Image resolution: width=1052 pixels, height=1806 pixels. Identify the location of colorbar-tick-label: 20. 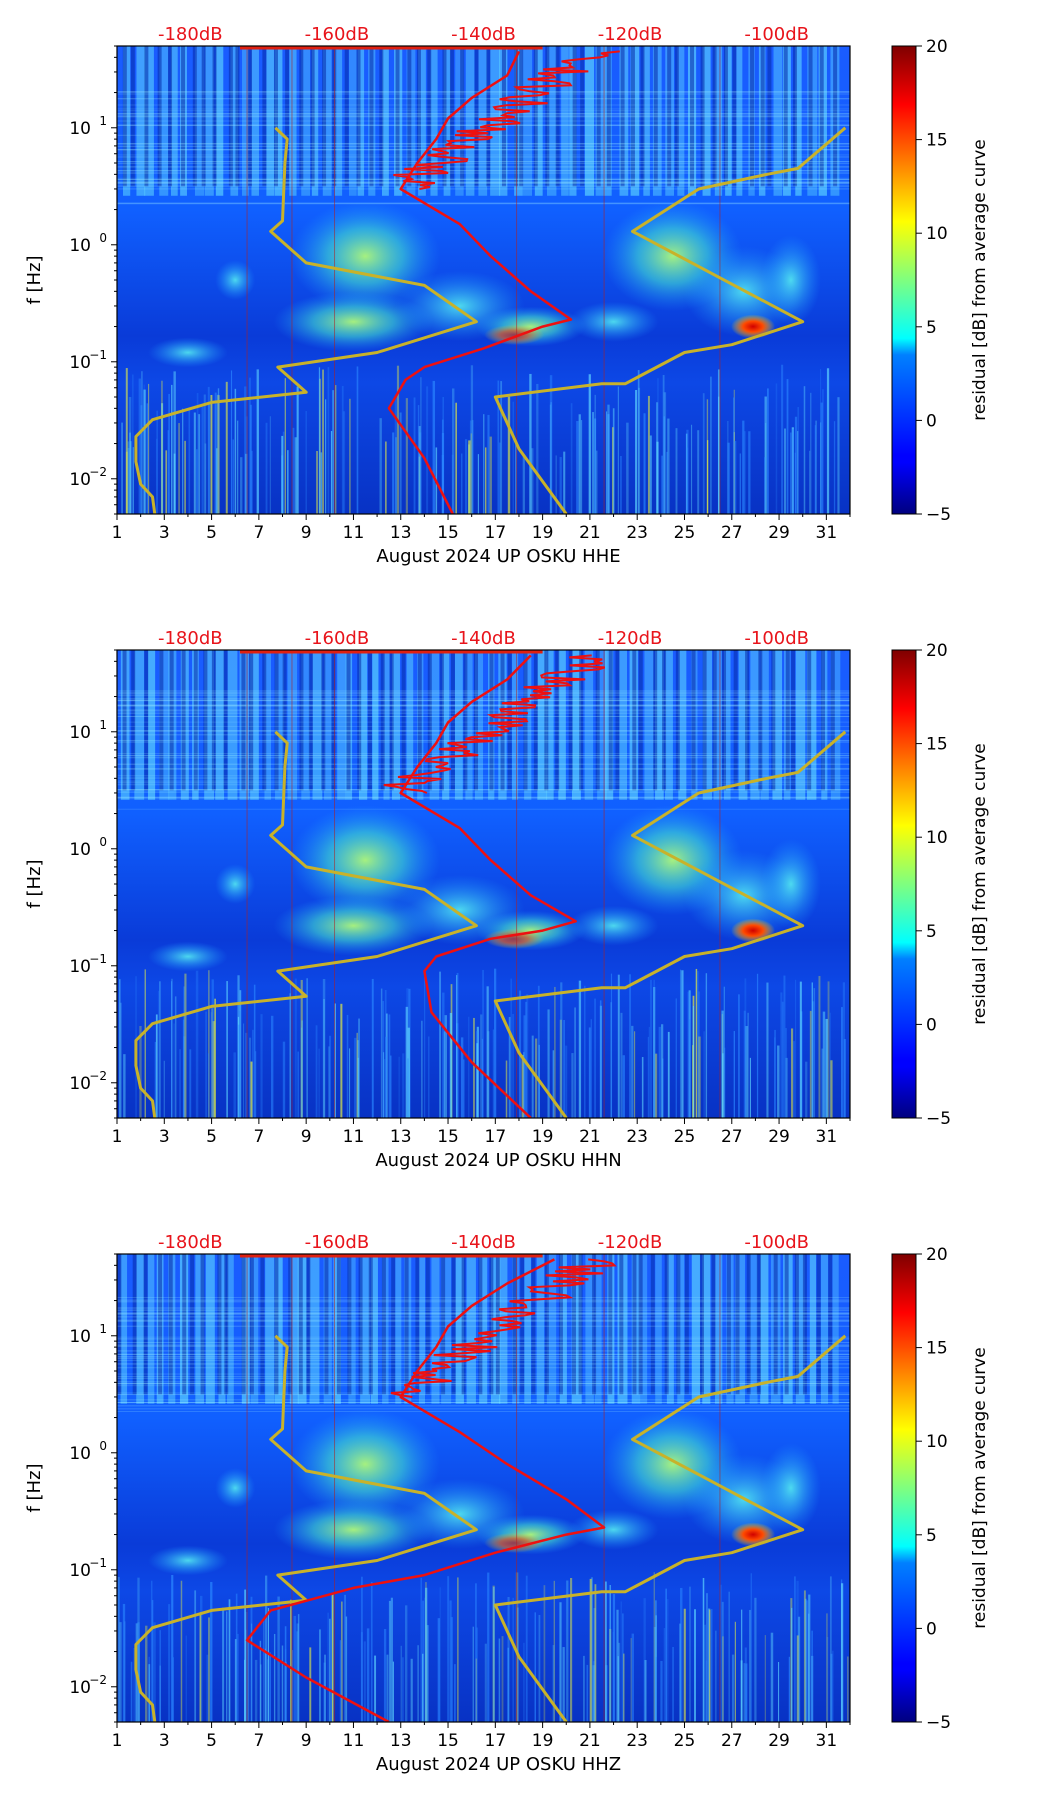
(937, 651).